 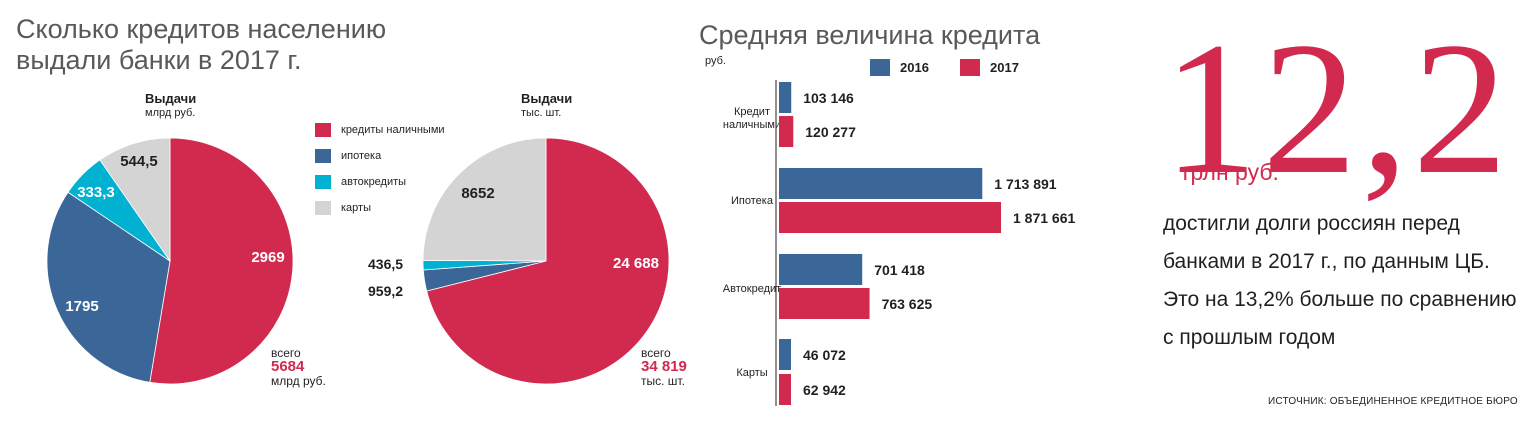 I want to click on highlight-line3: Это на 13,2% больше по сравнению, so click(x=1340, y=299).